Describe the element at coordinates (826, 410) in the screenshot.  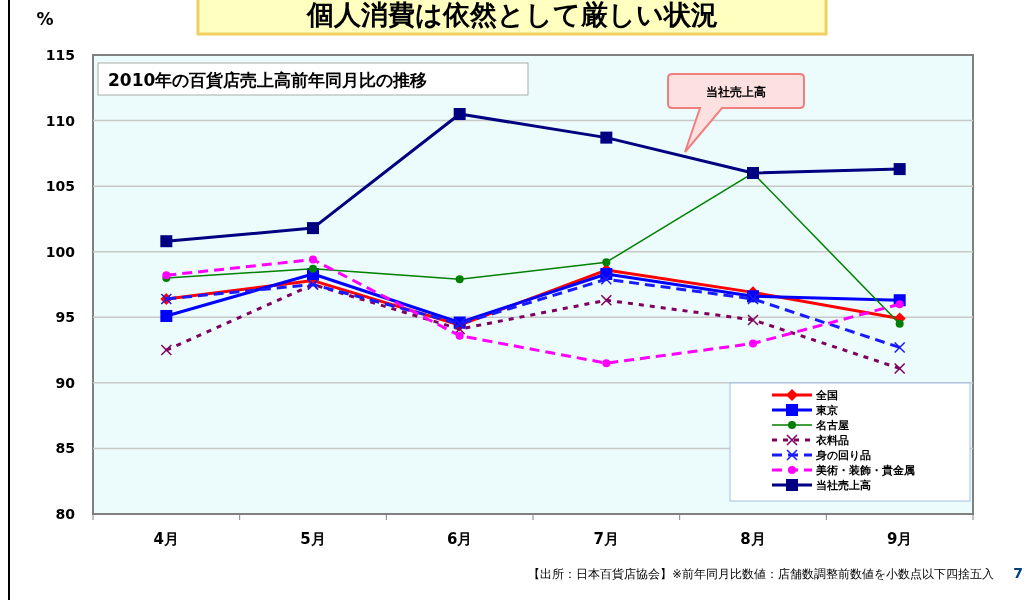
I see `legend-label: 東京` at that location.